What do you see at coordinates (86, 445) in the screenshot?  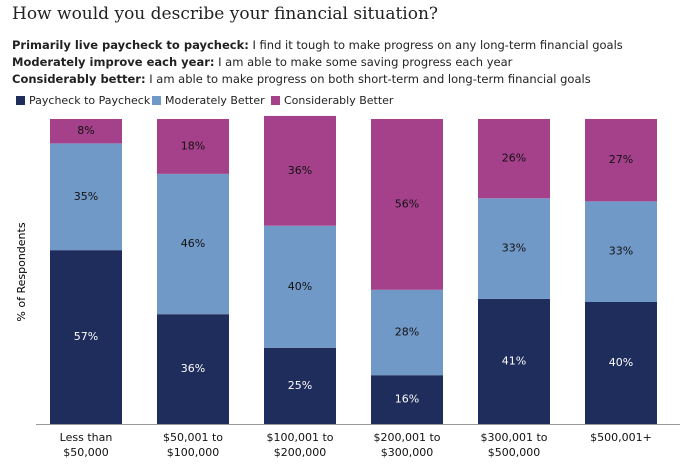 I see `x-tick-label: Less than $50,000` at bounding box center [86, 445].